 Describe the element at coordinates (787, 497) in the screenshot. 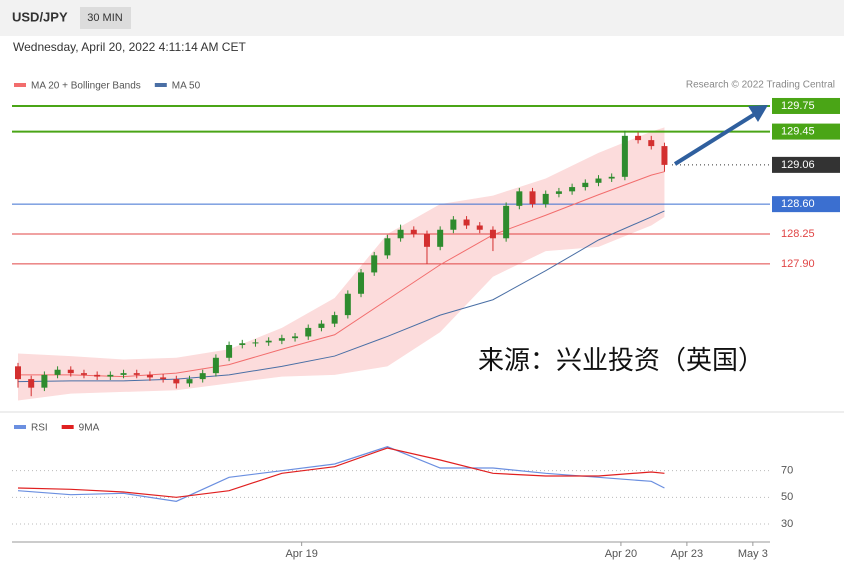

I see `y-tick-label: 50` at that location.